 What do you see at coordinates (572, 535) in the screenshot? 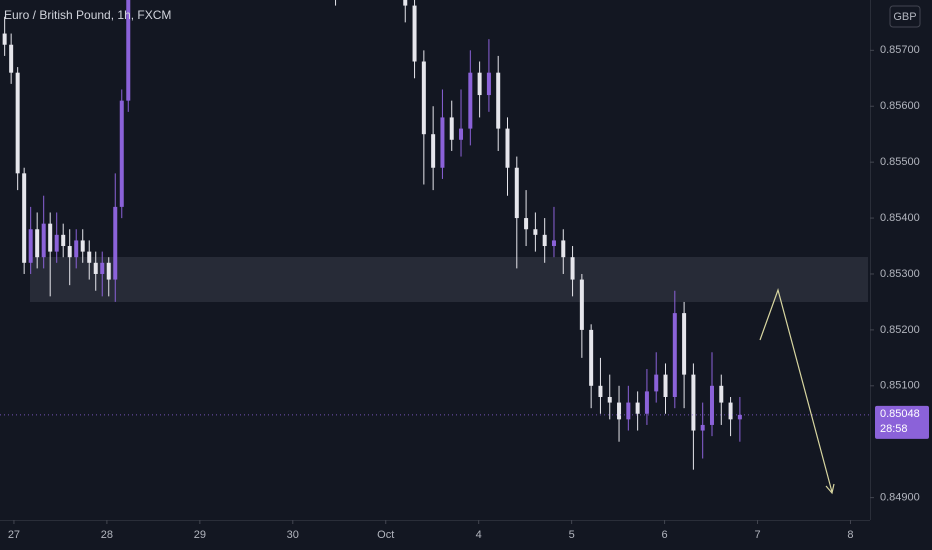
I see `x-tick-label: 5` at bounding box center [572, 535].